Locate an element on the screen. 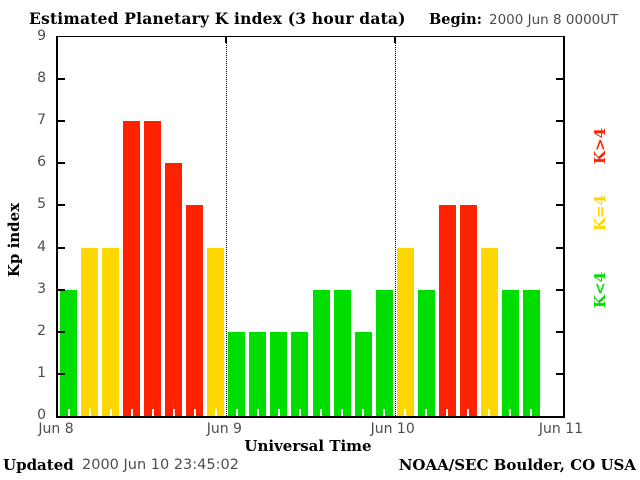 The height and width of the screenshot is (480, 640). y-tick-label: 6 is located at coordinates (41, 162).